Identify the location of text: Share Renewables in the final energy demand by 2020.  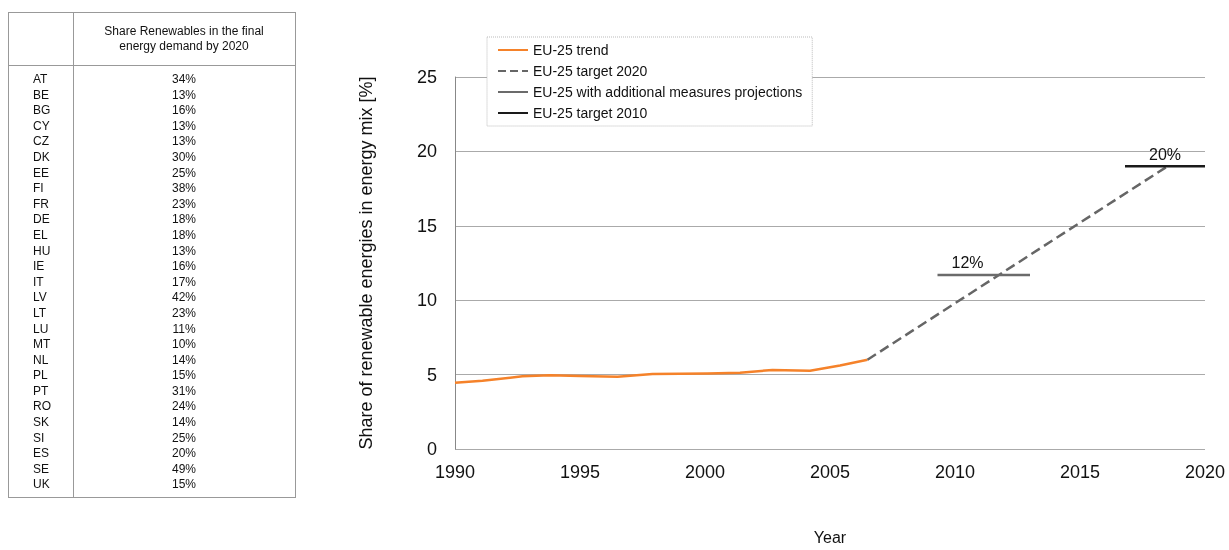
(184, 39).